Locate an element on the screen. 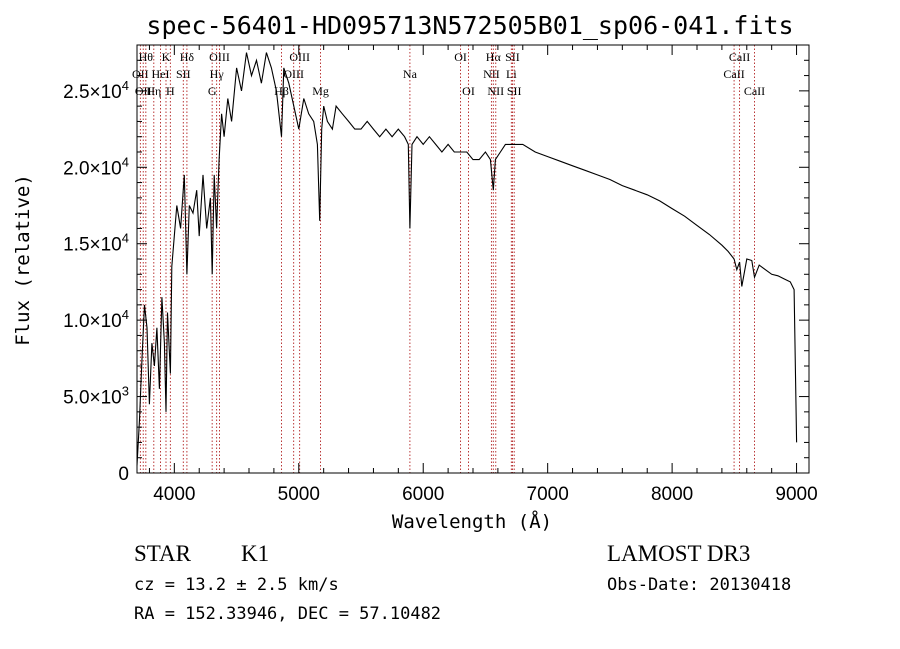 This screenshot has height=649, width=900. y-axis-label: Flux (relative) is located at coordinates (23, 260).